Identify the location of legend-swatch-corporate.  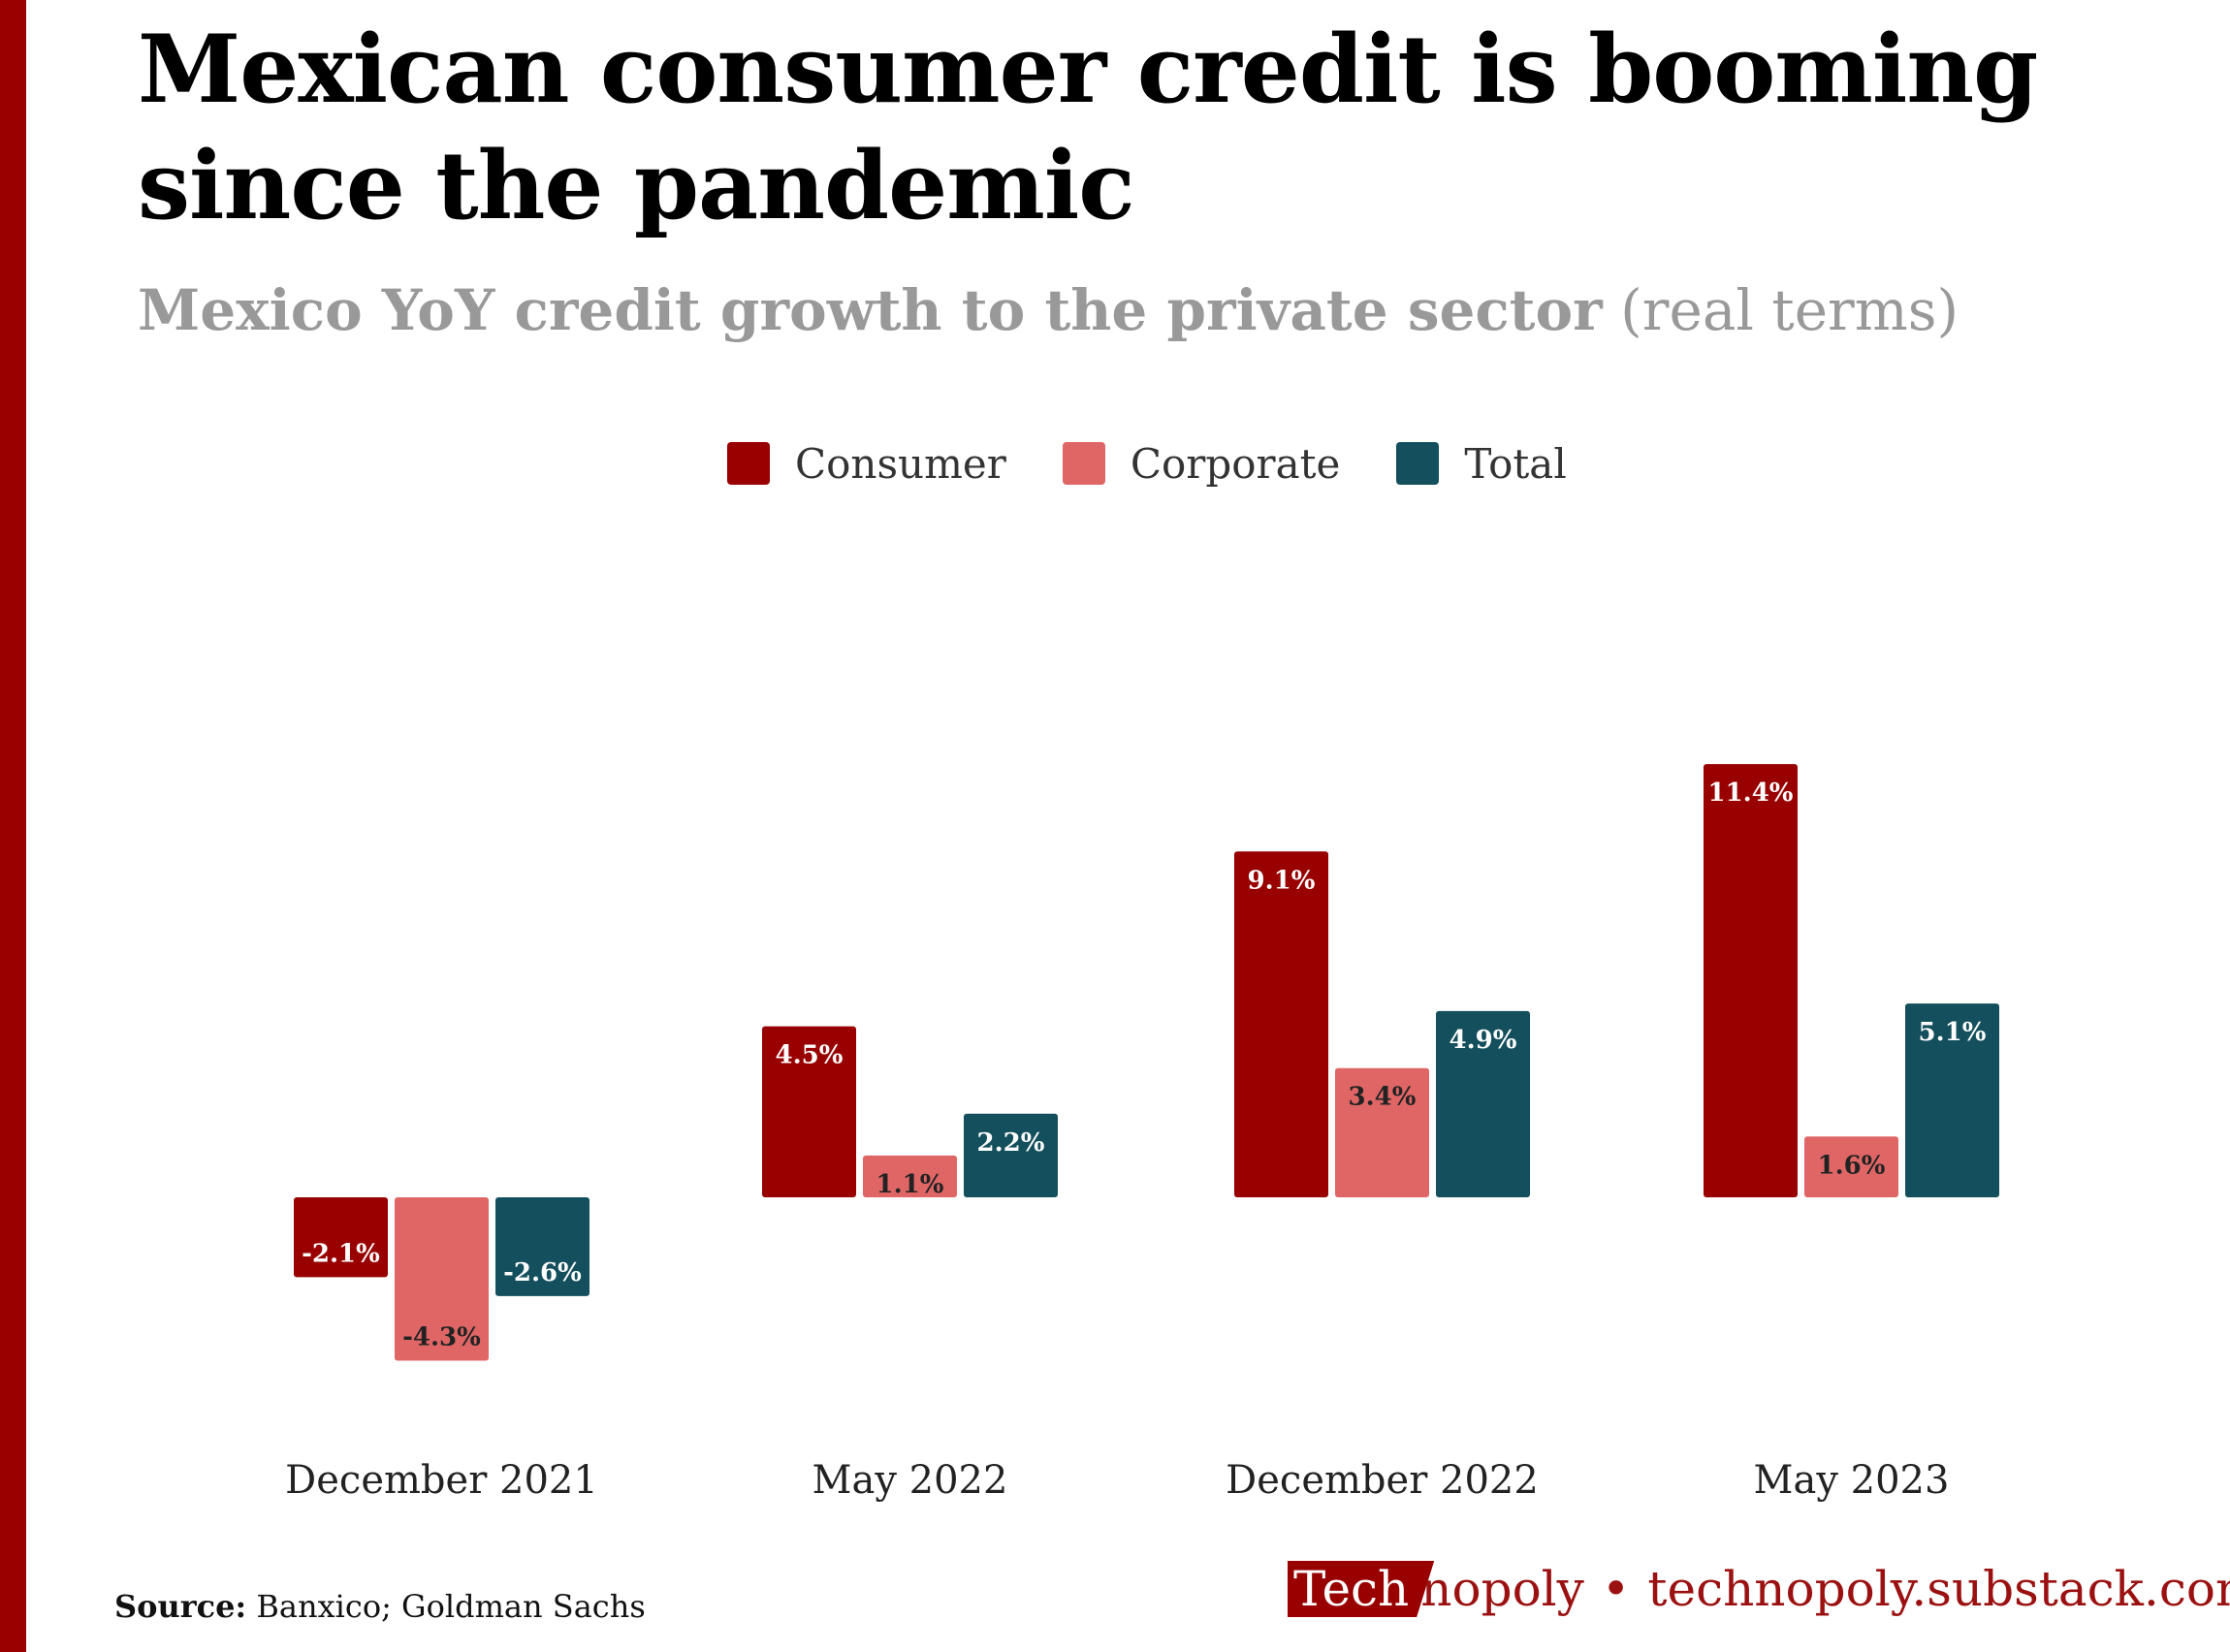
(1083, 464).